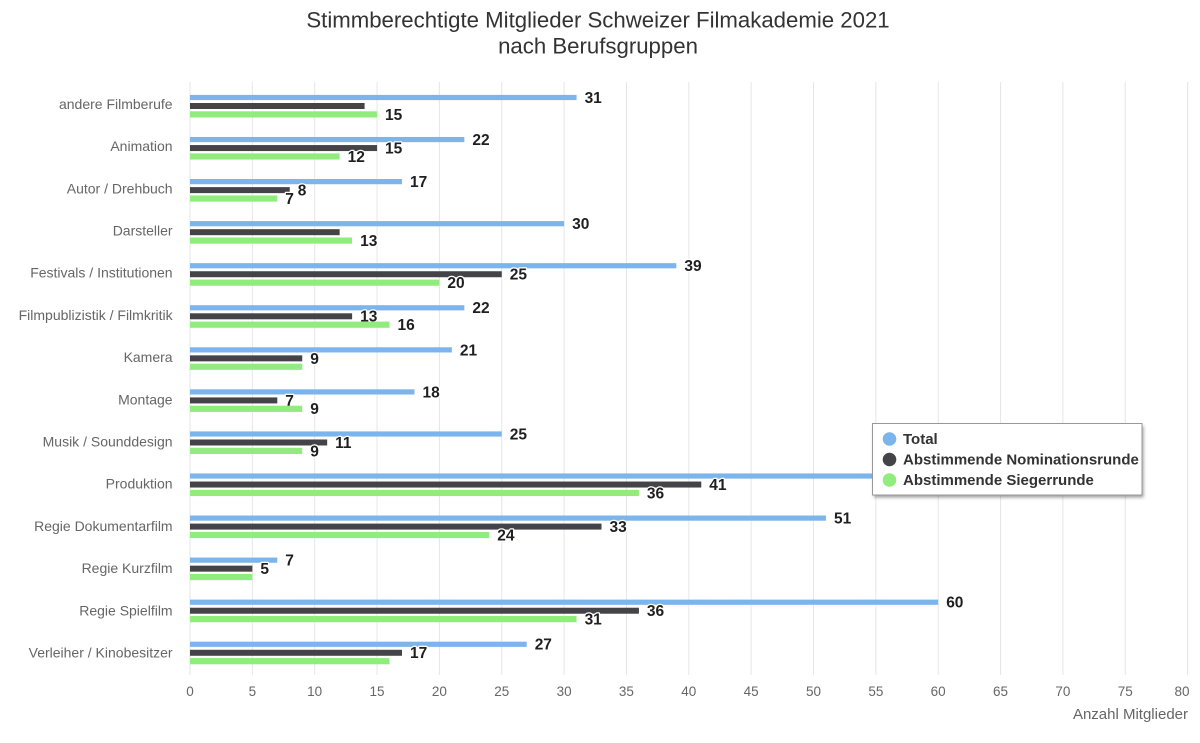 This screenshot has height=743, width=1200. Describe the element at coordinates (1181, 691) in the screenshot. I see `svg-text: 80` at that location.